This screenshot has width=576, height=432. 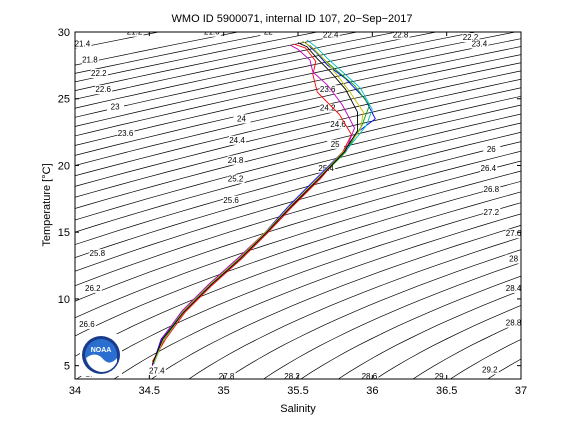 I want to click on x-tick-label: 35.5, so click(x=297, y=391).